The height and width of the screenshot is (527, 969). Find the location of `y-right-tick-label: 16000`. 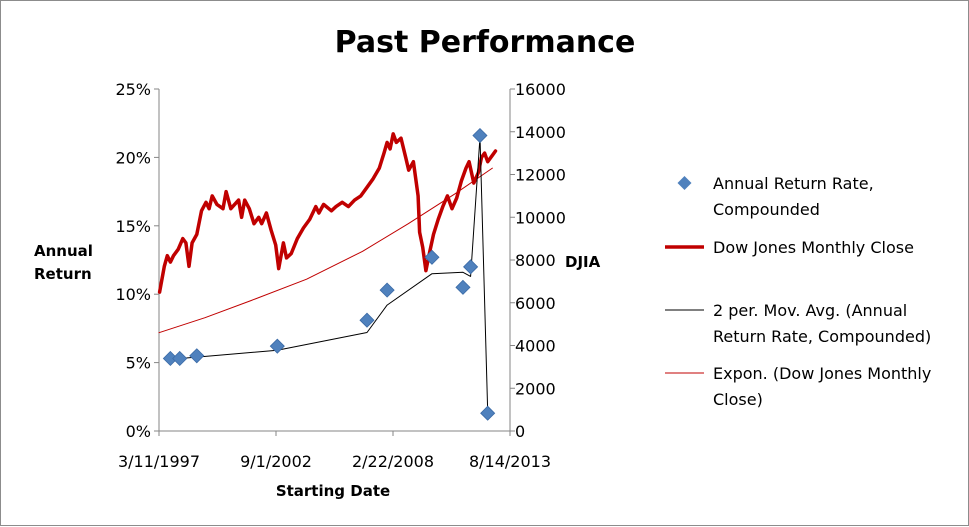

y-right-tick-label: 16000 is located at coordinates (540, 89).